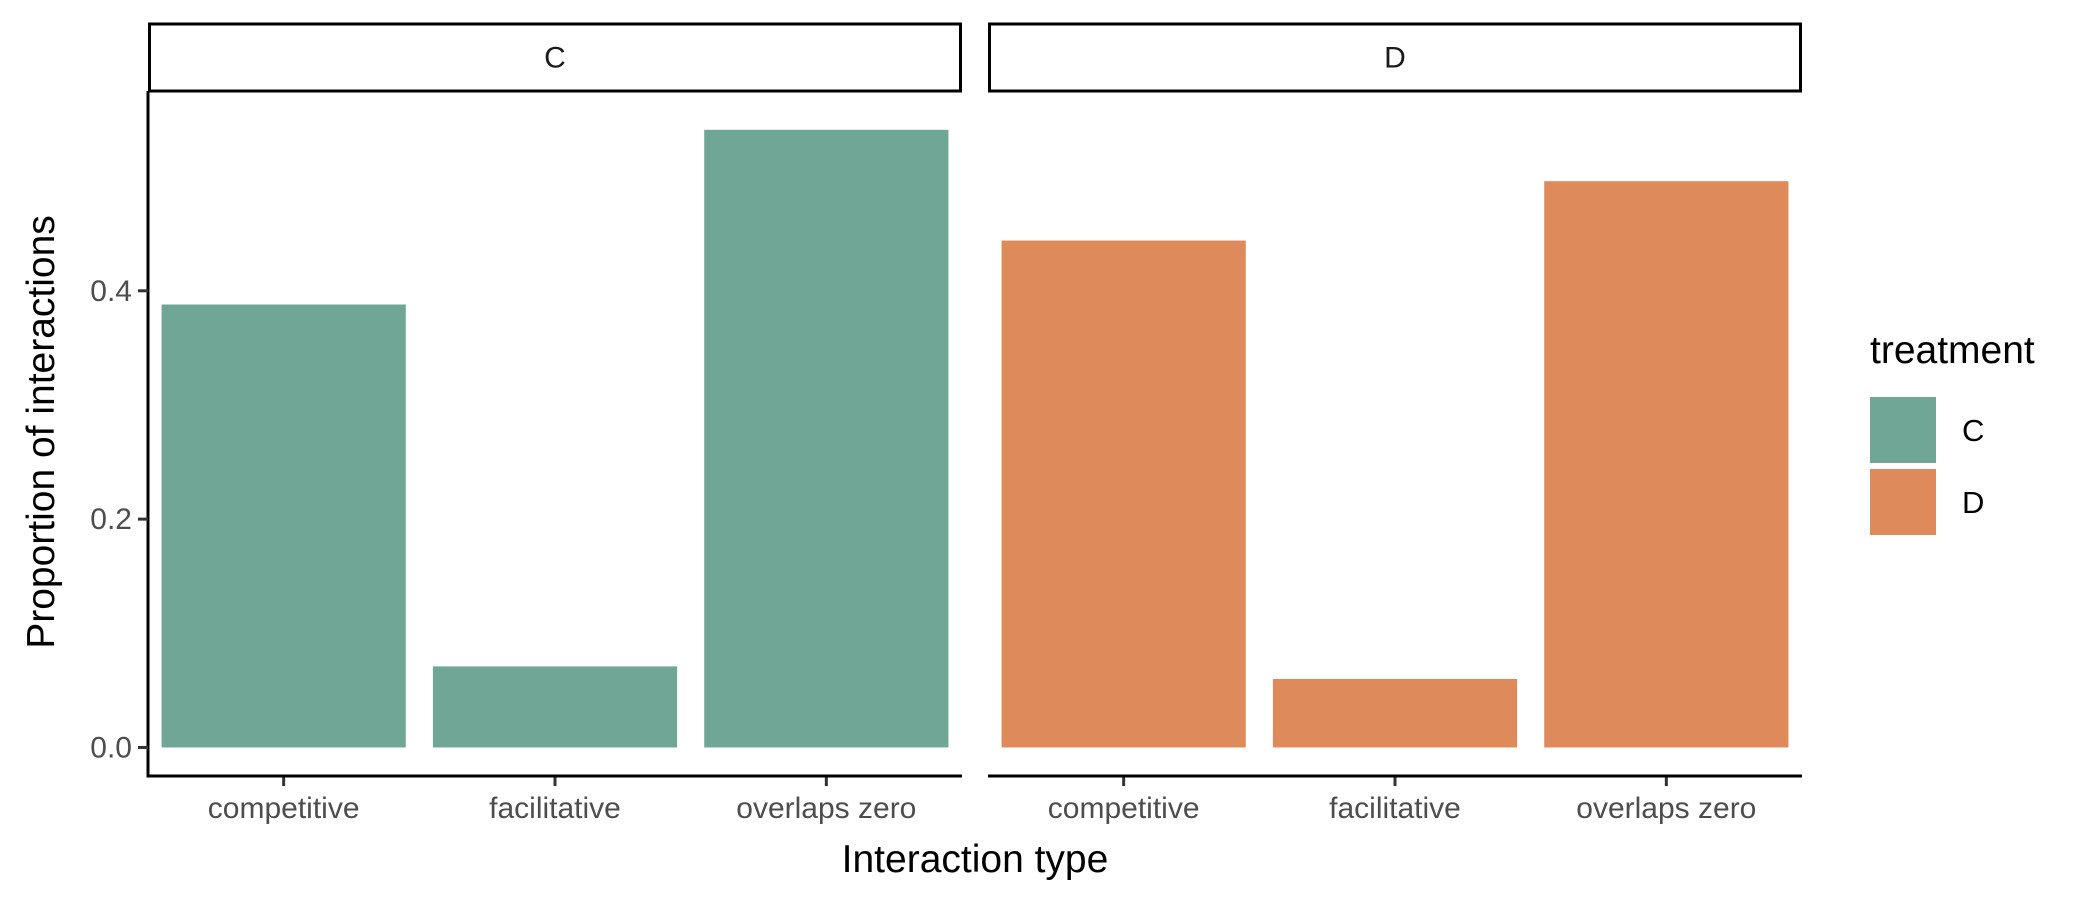  I want to click on y-tick-label: 0.0, so click(111, 747).